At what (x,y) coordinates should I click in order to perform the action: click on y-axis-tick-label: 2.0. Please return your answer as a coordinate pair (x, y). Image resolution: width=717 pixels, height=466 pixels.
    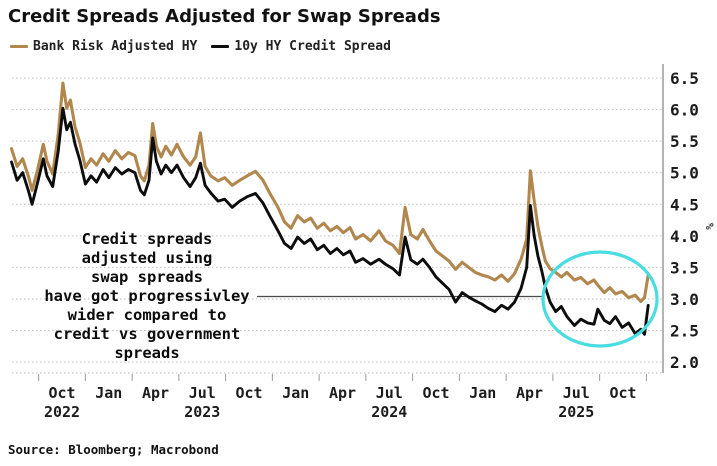
    Looking at the image, I should click on (684, 362).